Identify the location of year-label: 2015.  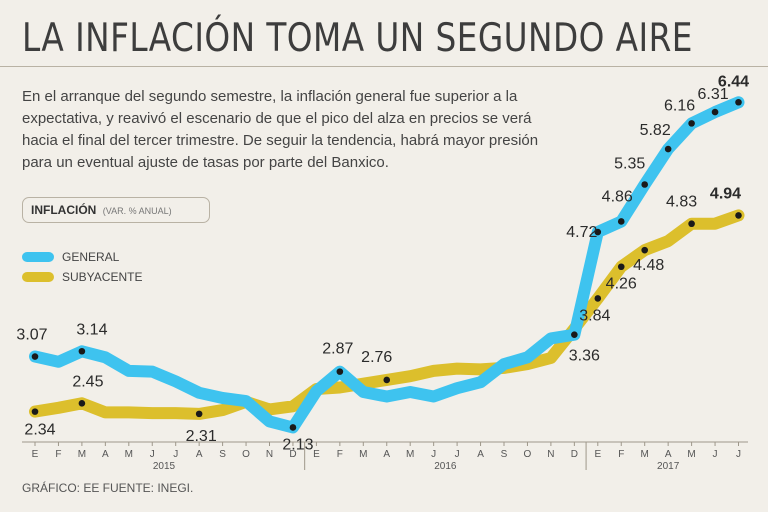
(164, 466).